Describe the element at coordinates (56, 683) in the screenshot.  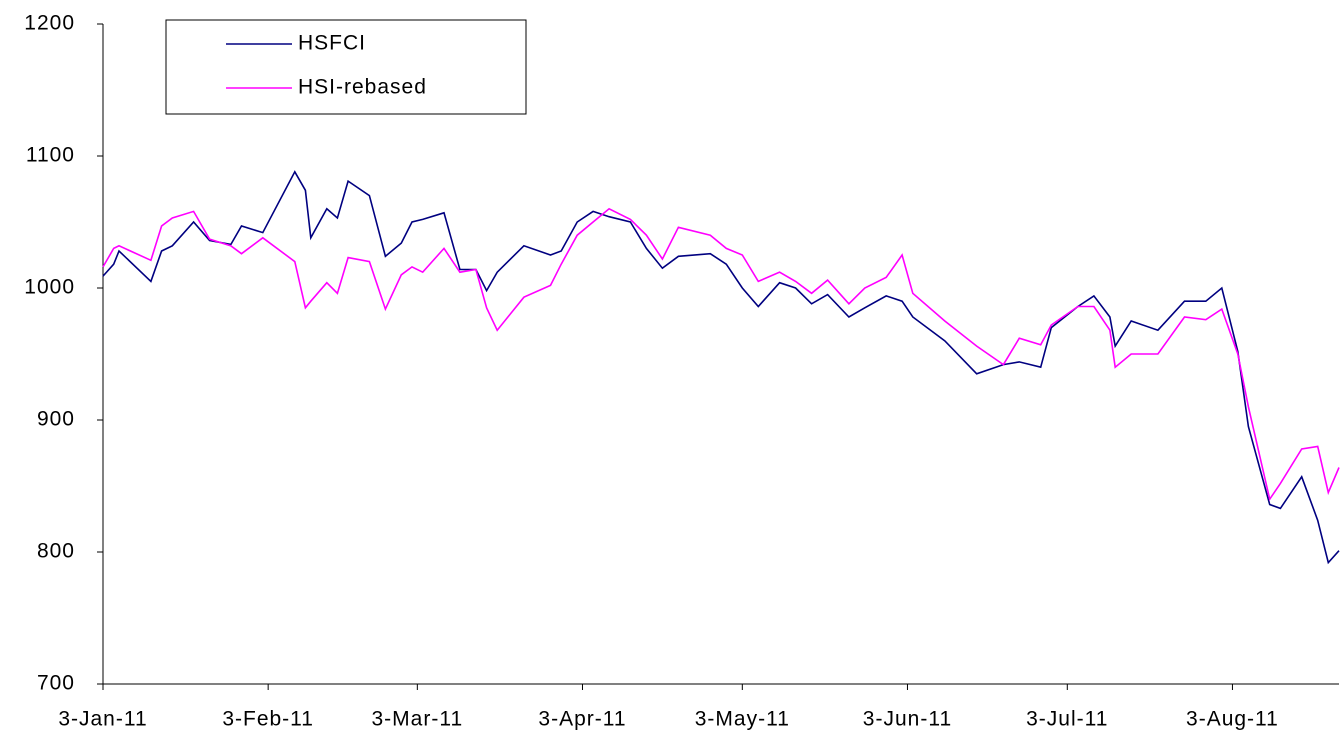
I see `y-tick-label: 700` at that location.